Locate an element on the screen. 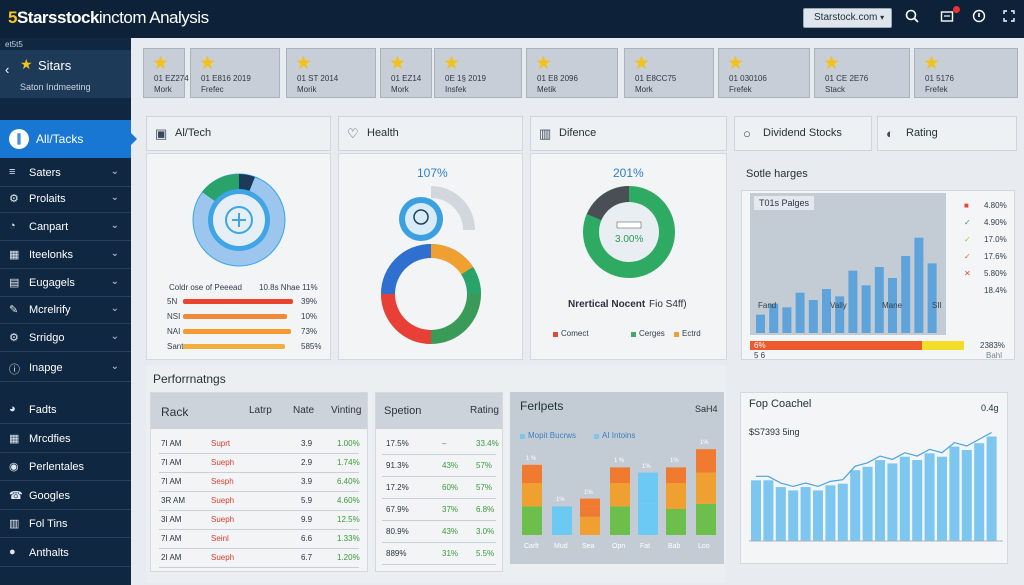 This screenshot has width=1024, height=585. sidebar-item-0: ≡ Saters ⌄ is located at coordinates (65, 173).